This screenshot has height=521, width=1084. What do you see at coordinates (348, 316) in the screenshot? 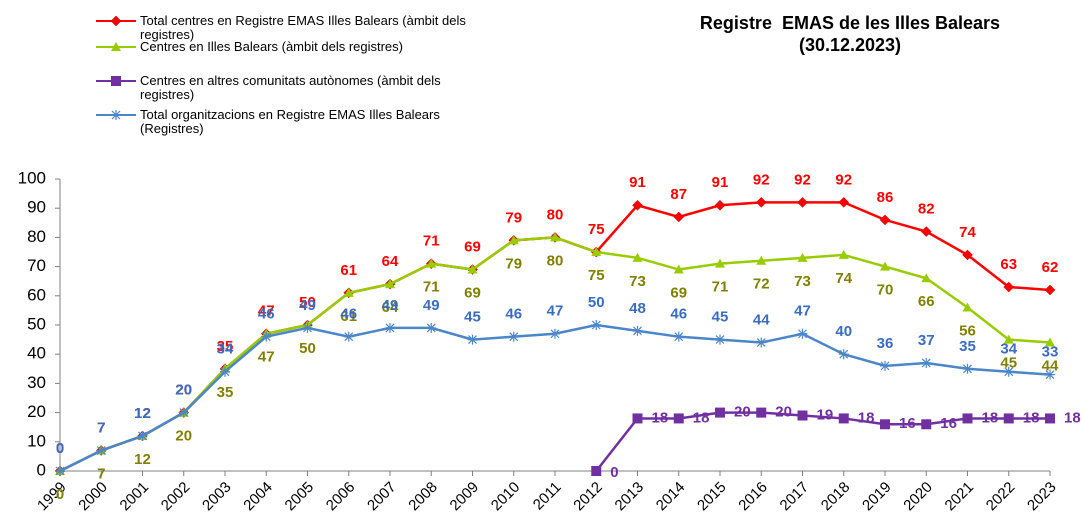
I see `data-label: 61` at bounding box center [348, 316].